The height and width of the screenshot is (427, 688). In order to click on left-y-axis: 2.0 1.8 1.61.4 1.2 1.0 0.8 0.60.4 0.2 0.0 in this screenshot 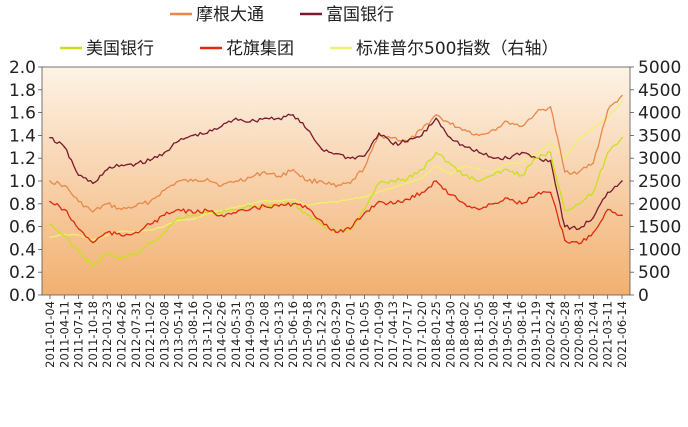, I will do `click(25, 182)`.